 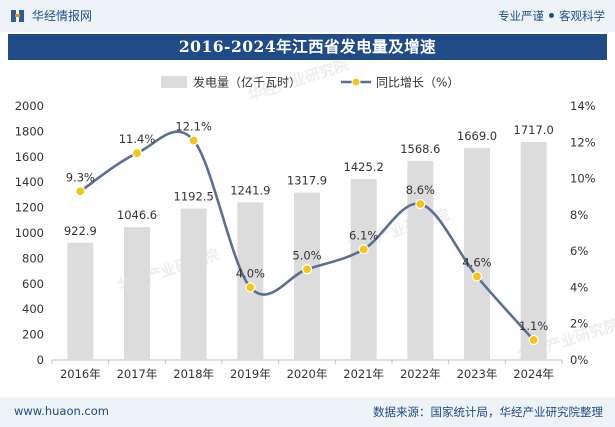 What do you see at coordinates (533, 326) in the screenshot?
I see `growth-value-label: 1.1%` at bounding box center [533, 326].